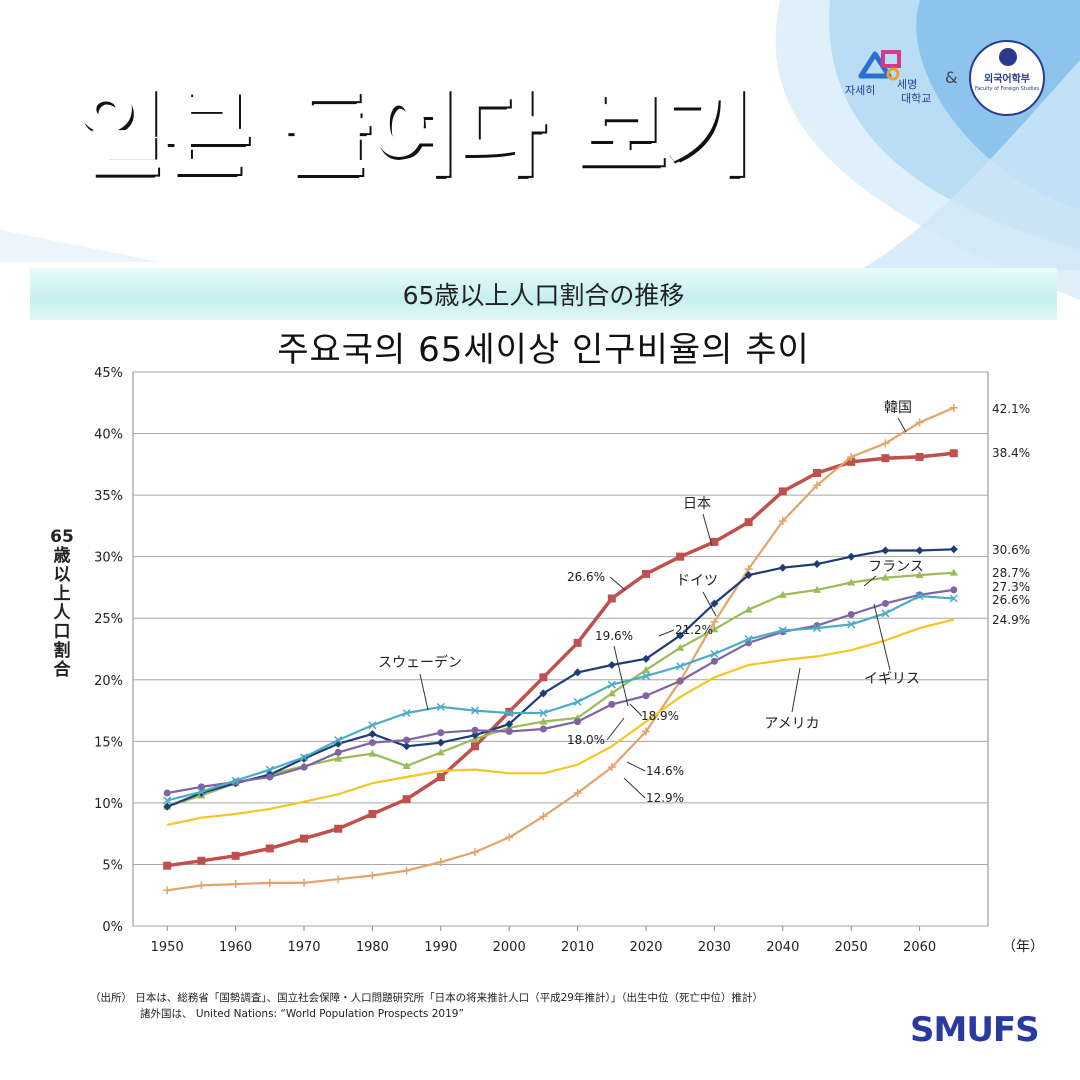  What do you see at coordinates (62, 603) in the screenshot?
I see `y-axis-label: 65歳以上人口割合` at bounding box center [62, 603].